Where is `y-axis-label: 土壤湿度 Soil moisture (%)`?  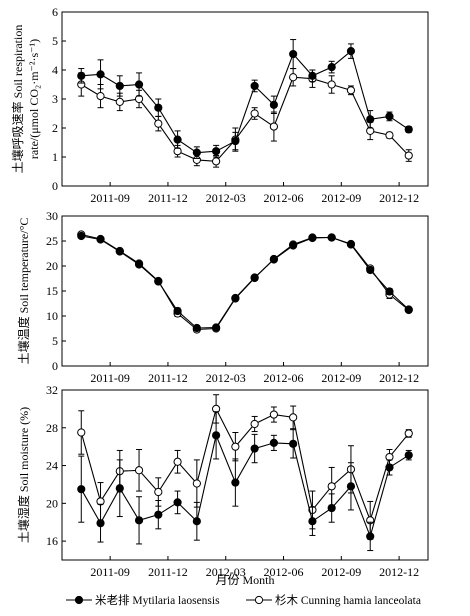
y-axis-label: 土壤湿度 Soil moisture (%) is located at coordinates (23, 475).